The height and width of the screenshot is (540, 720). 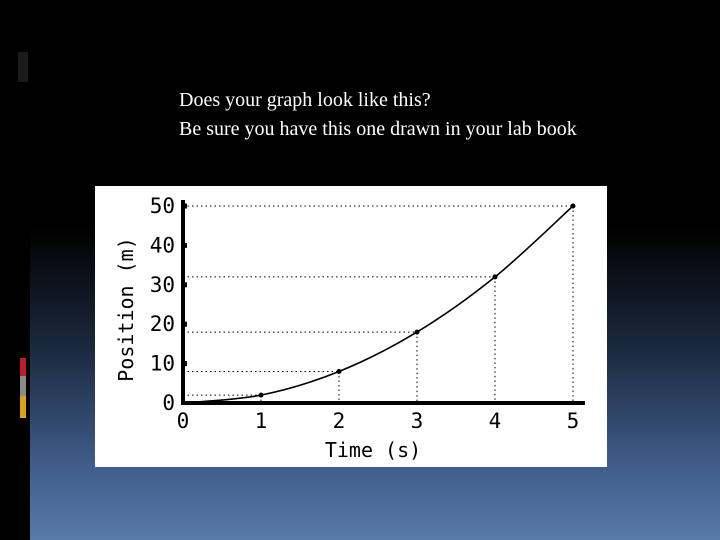 I want to click on x-tick-label: 2, so click(x=339, y=421).